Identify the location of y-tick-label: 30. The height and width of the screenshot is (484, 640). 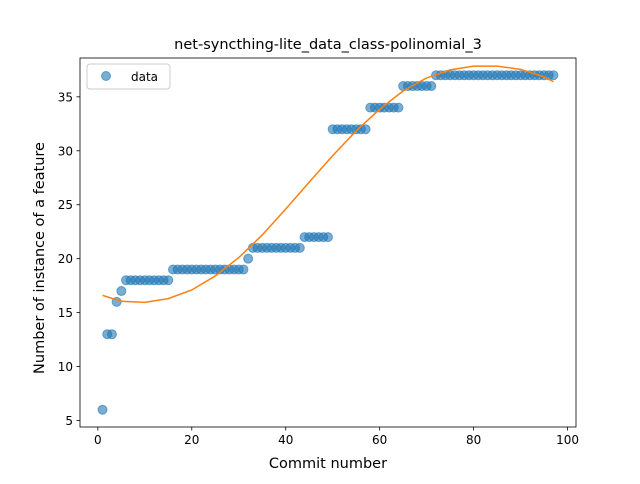
(65, 151).